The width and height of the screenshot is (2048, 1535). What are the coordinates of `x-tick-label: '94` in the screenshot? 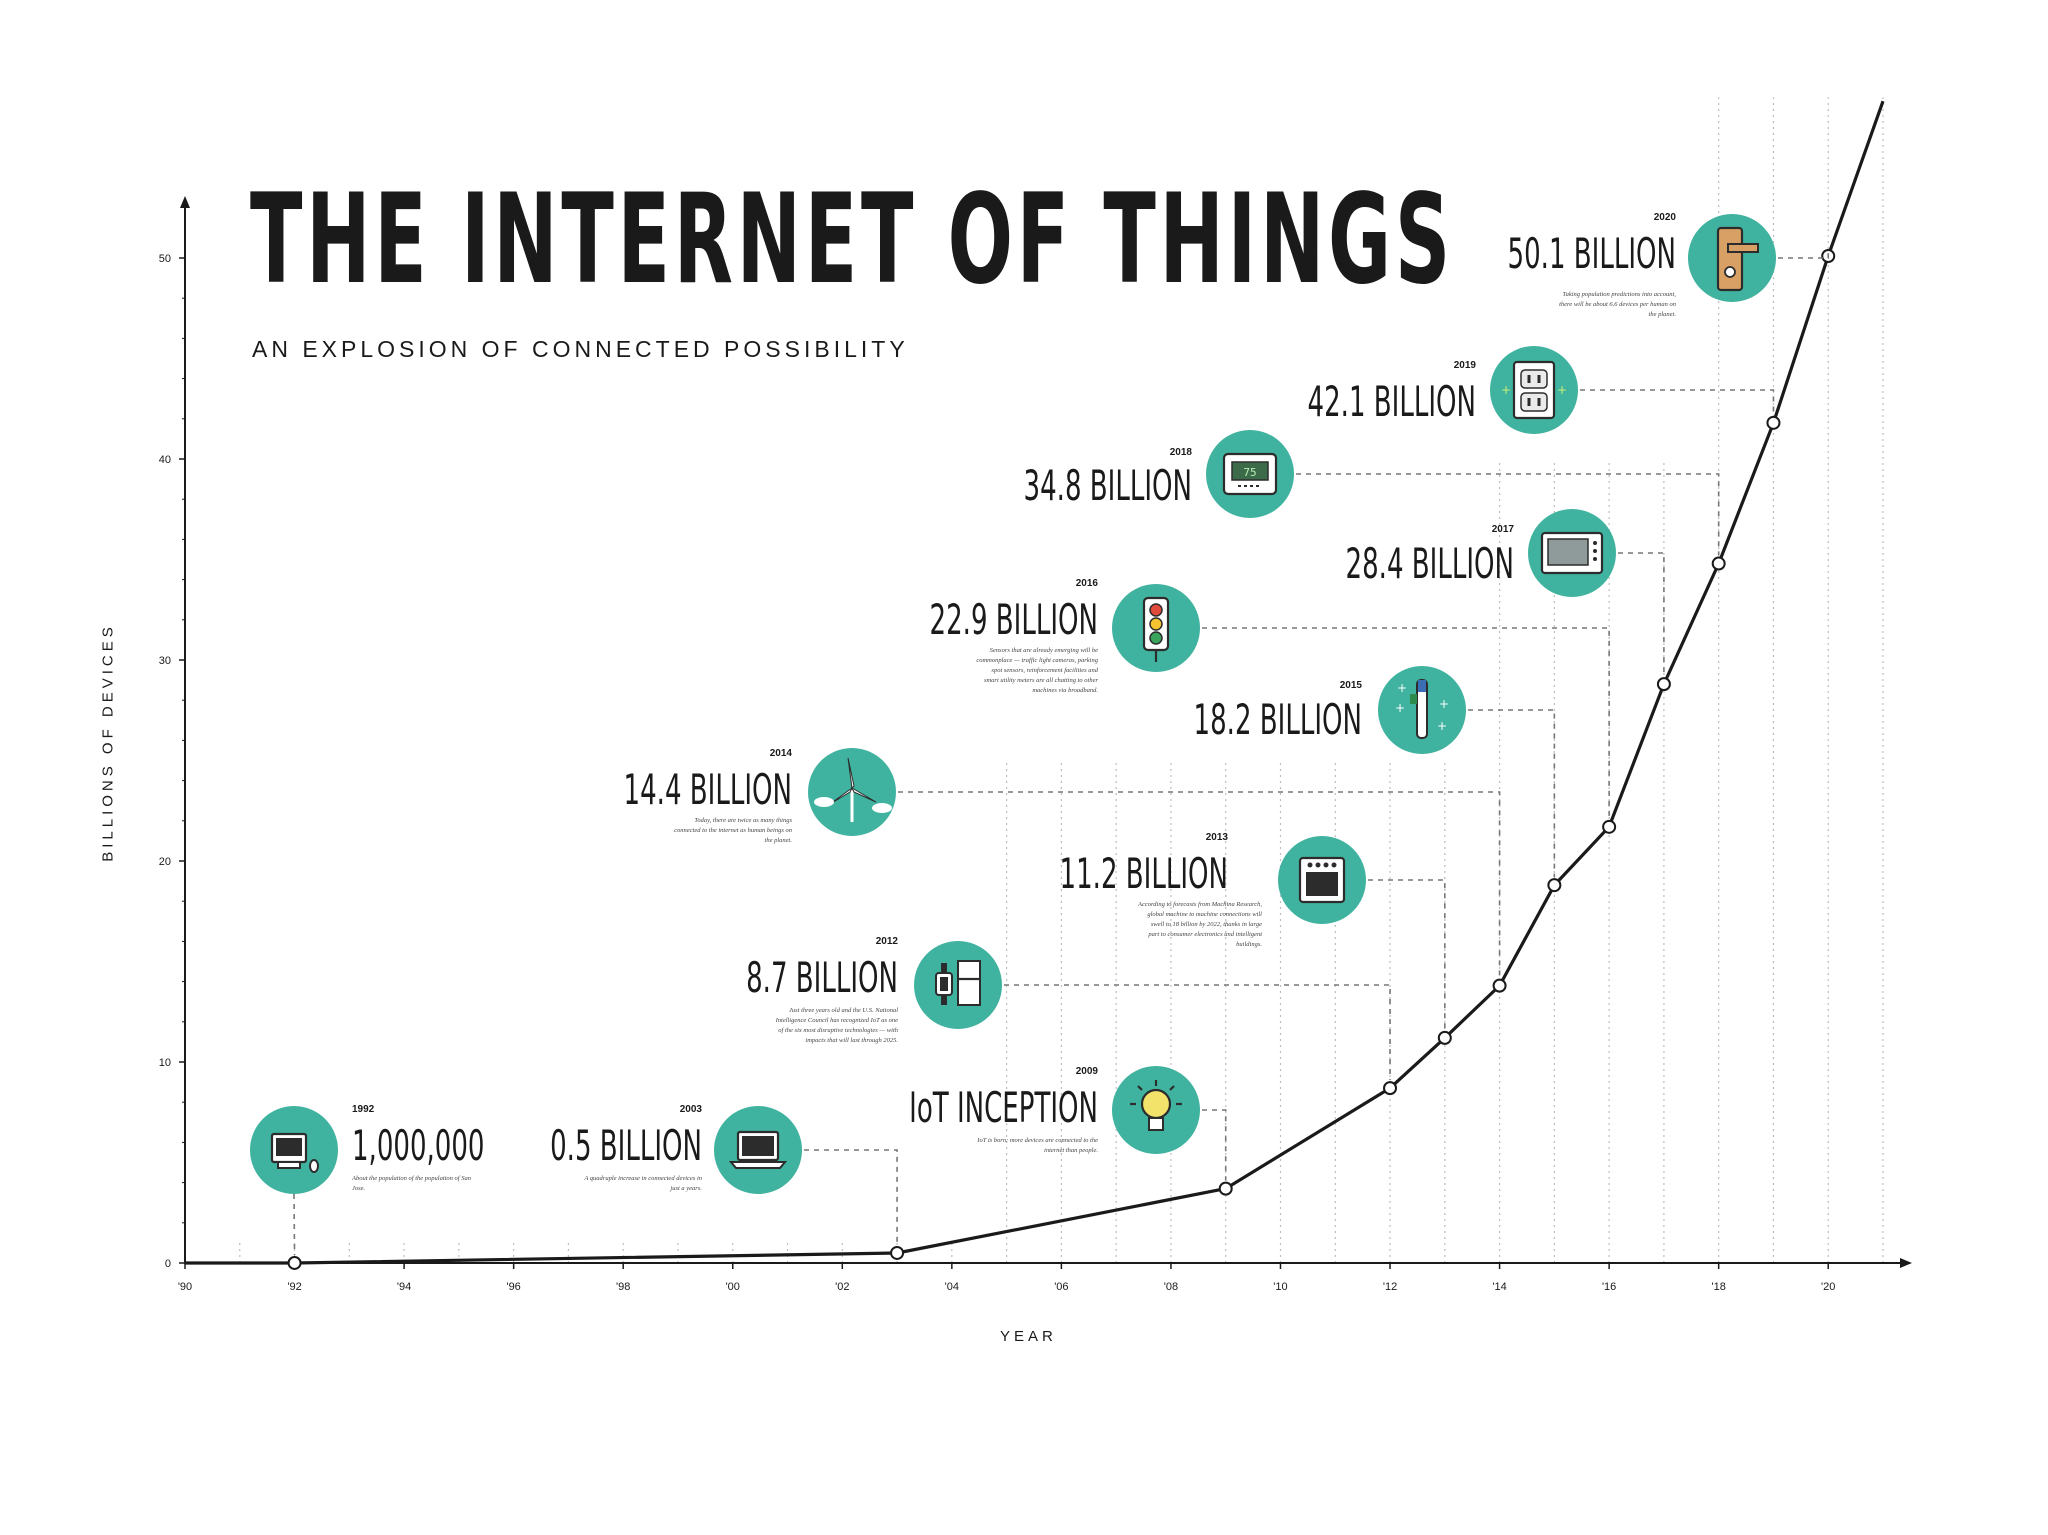 It's located at (404, 1287).